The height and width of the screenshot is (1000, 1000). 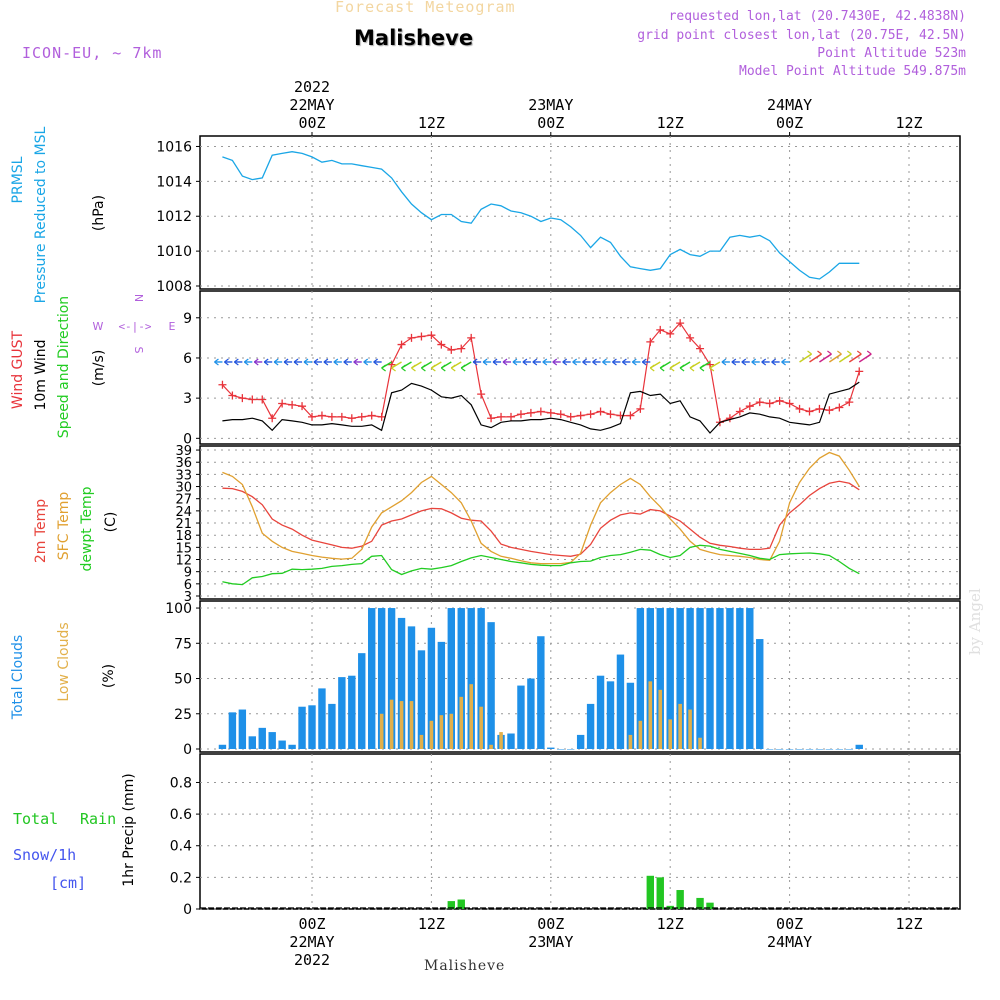 I want to click on compass-north: N, so click(x=138, y=298).